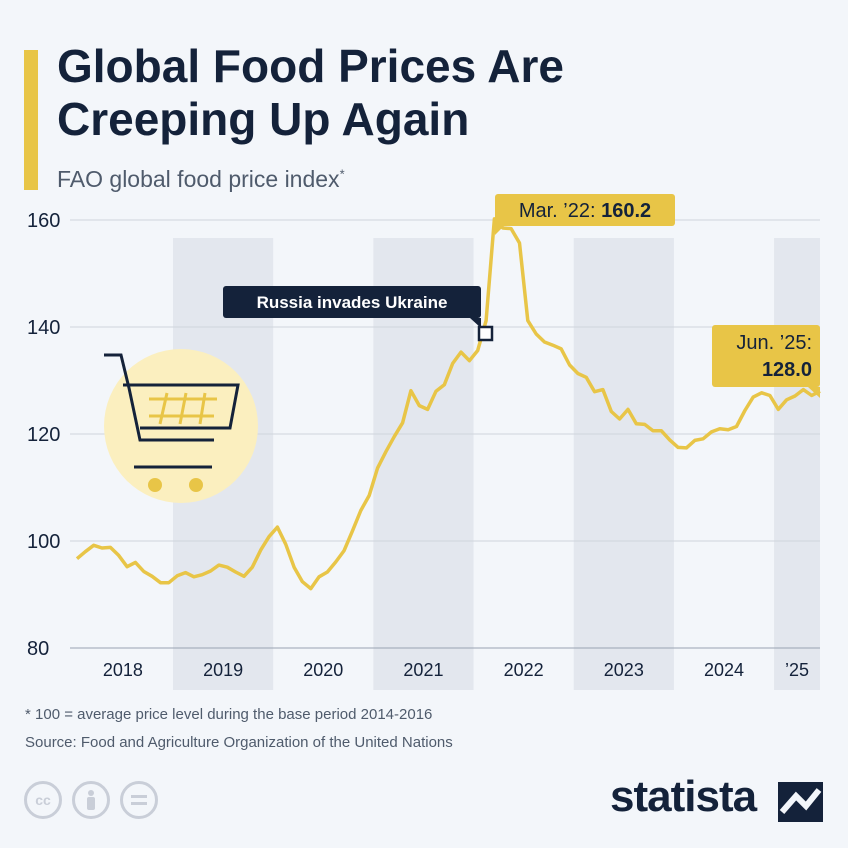 The height and width of the screenshot is (848, 848). What do you see at coordinates (43, 328) in the screenshot?
I see `y-tick-label: 140` at bounding box center [43, 328].